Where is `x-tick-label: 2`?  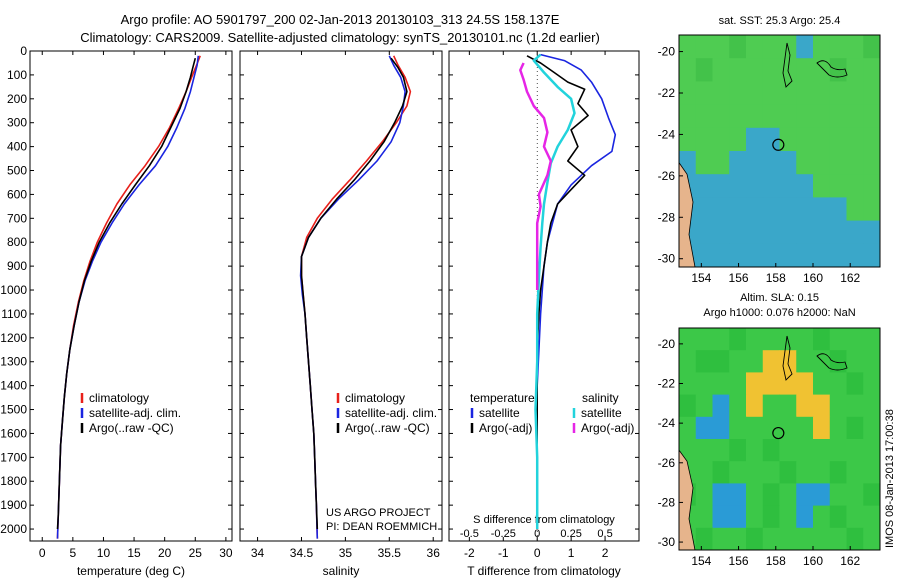
x-tick-label: 2 is located at coordinates (605, 553).